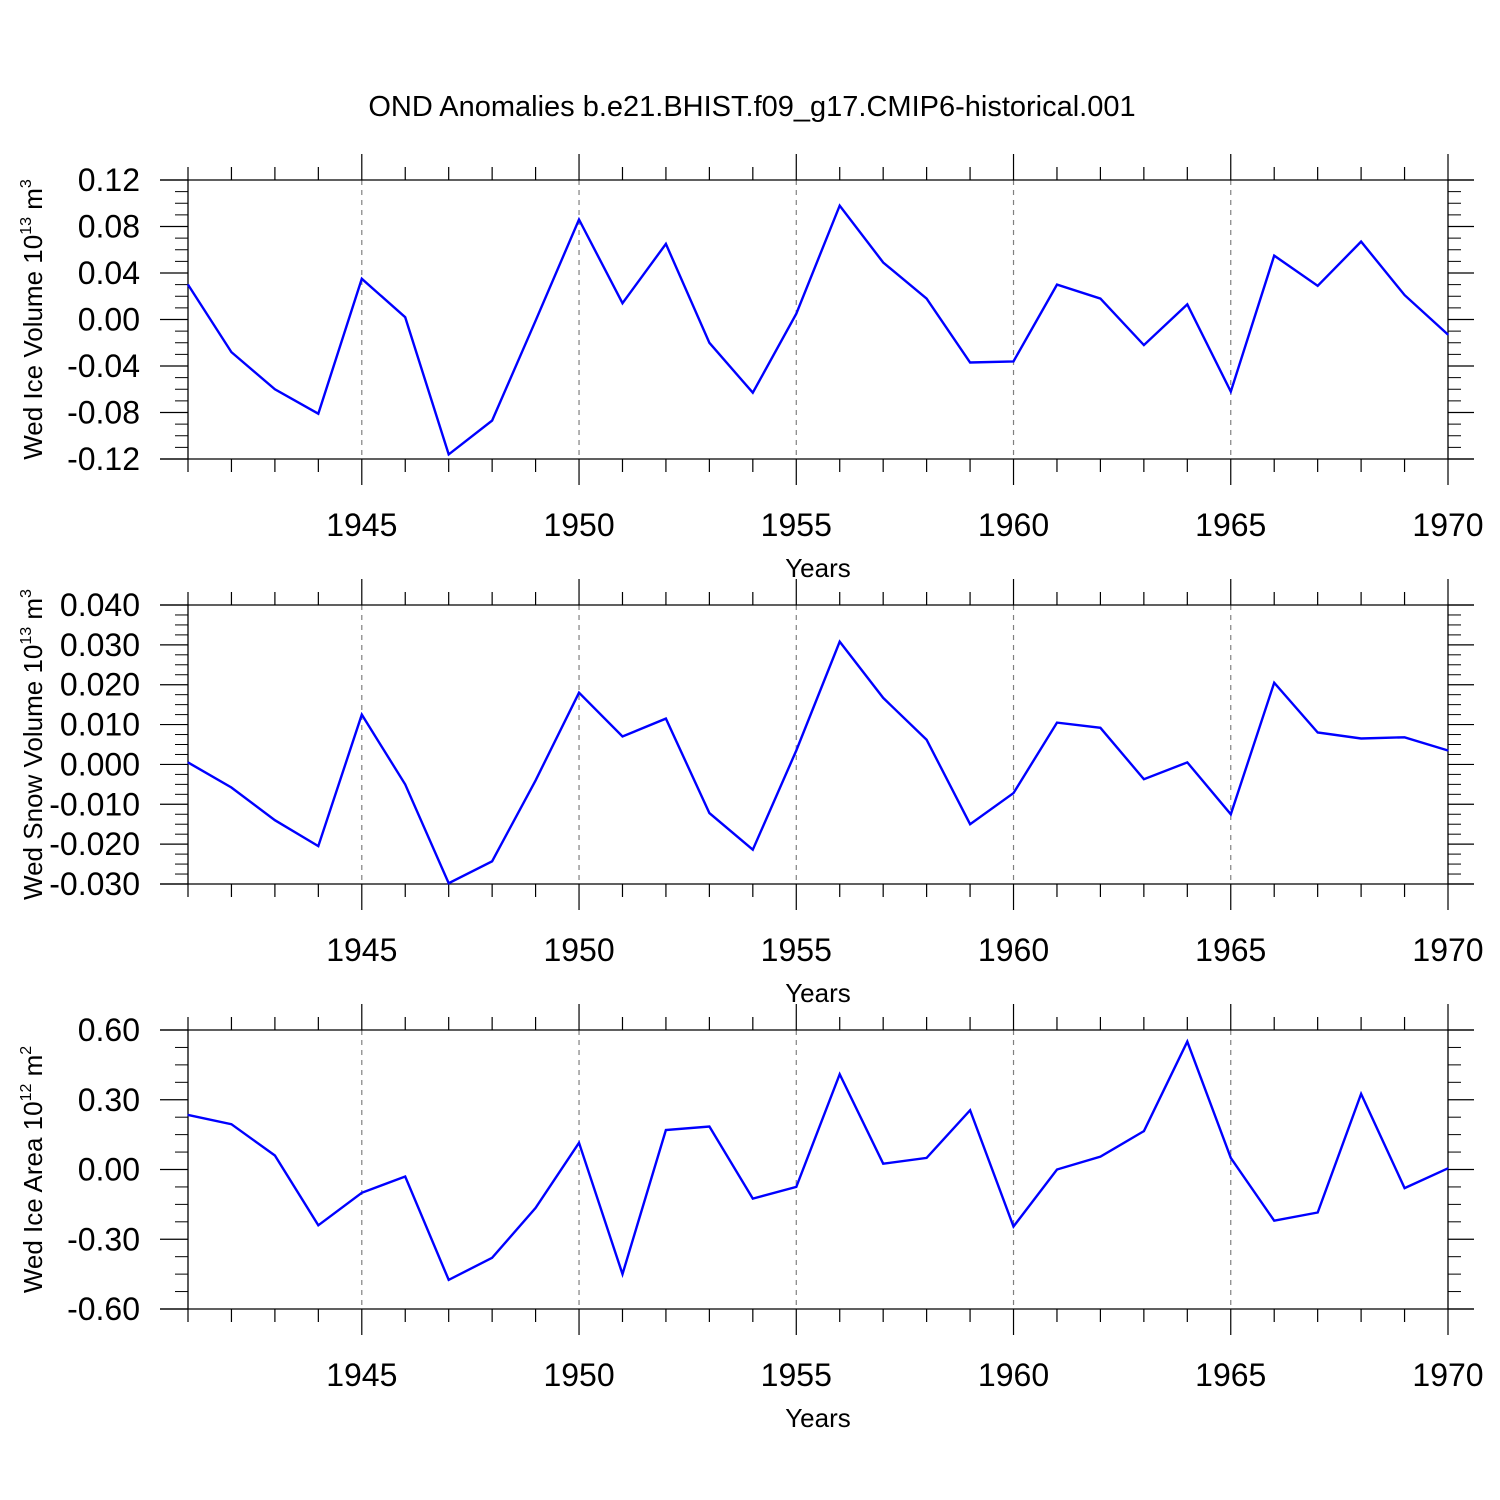 The width and height of the screenshot is (1500, 1500). I want to click on y-tick-label: 0.12, so click(109, 180).